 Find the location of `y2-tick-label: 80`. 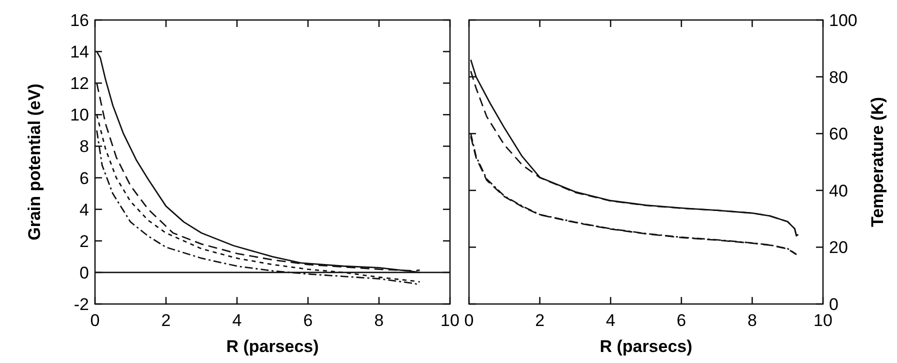

y2-tick-label: 80 is located at coordinates (838, 77).